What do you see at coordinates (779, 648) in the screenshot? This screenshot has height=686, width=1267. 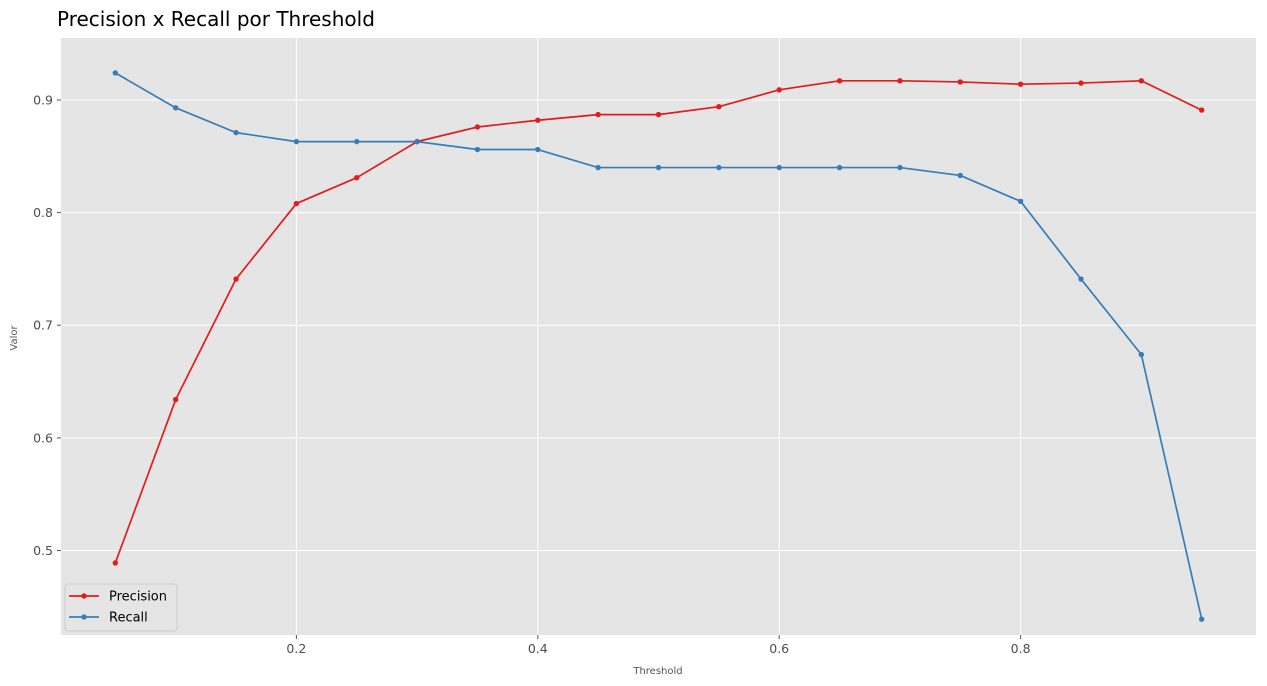 I see `x-tick-label: 0.6` at bounding box center [779, 648].